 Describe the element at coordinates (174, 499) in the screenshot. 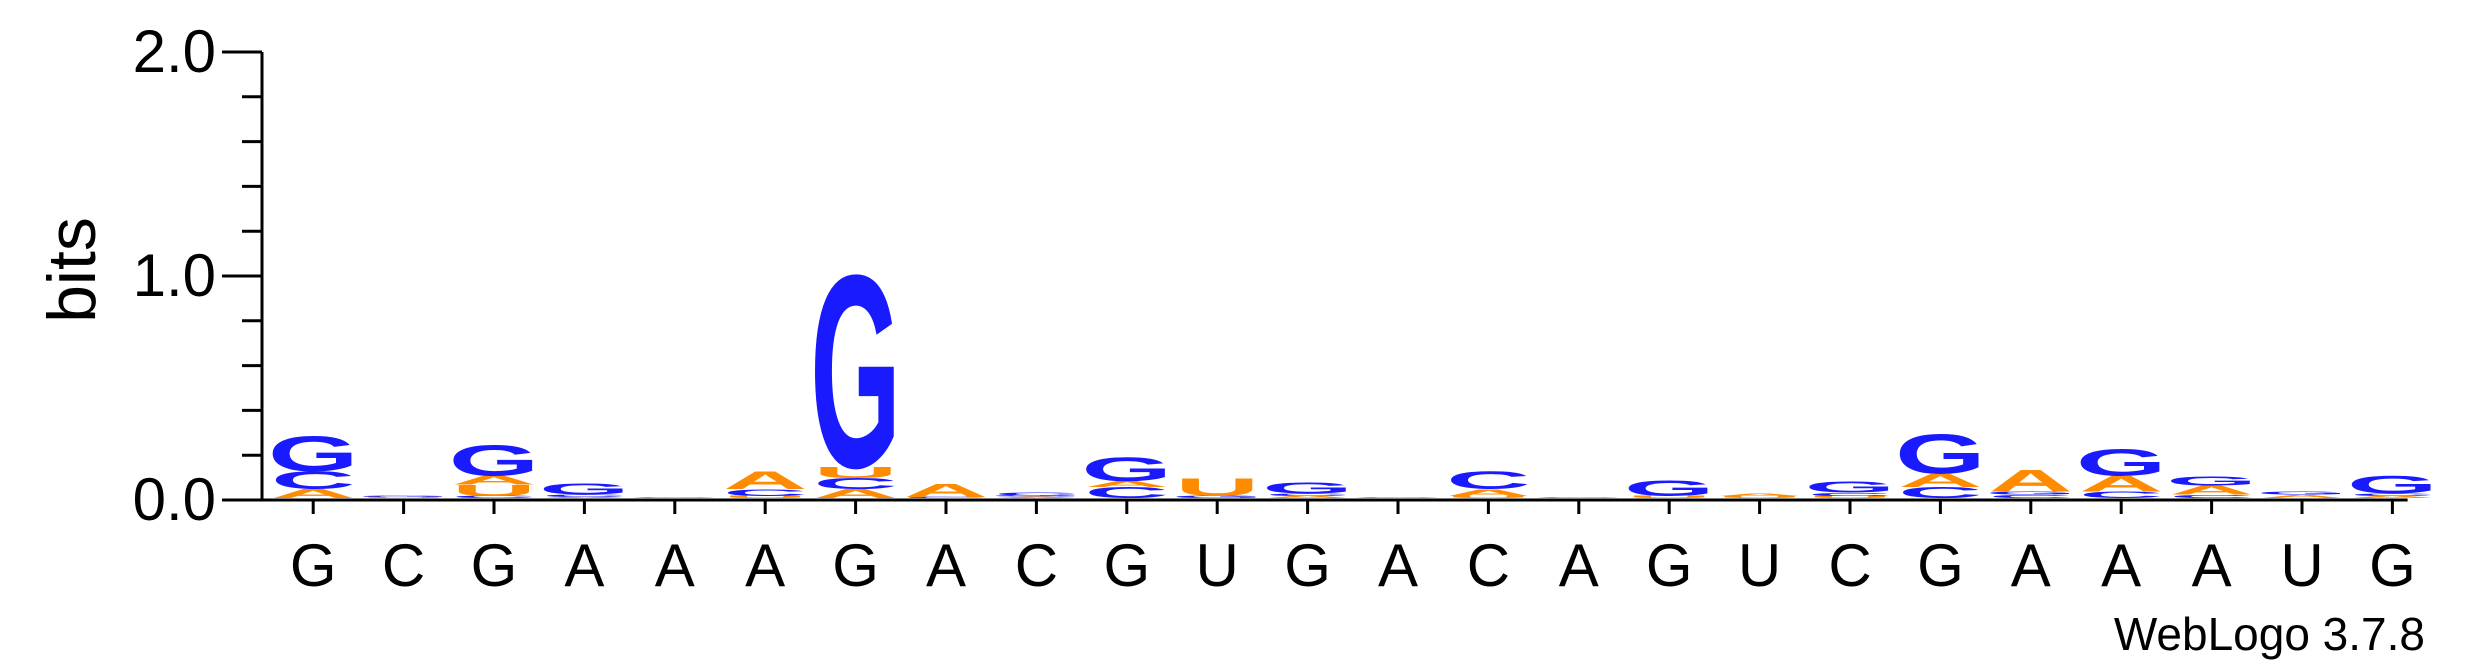

I see `y-tick-label: 0.0` at that location.